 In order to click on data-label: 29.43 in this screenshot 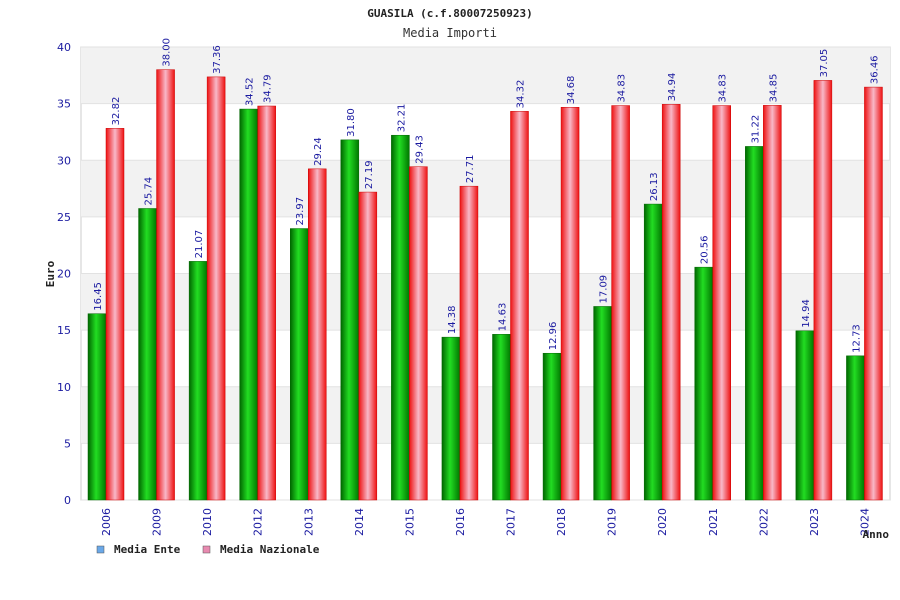, I will do `click(419, 149)`.